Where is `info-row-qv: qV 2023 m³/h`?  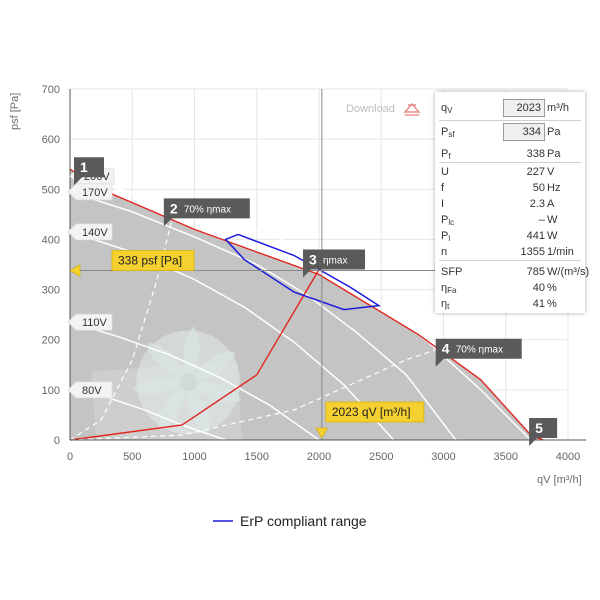
info-row-qv: qV 2023 m³/h is located at coordinates (510, 108).